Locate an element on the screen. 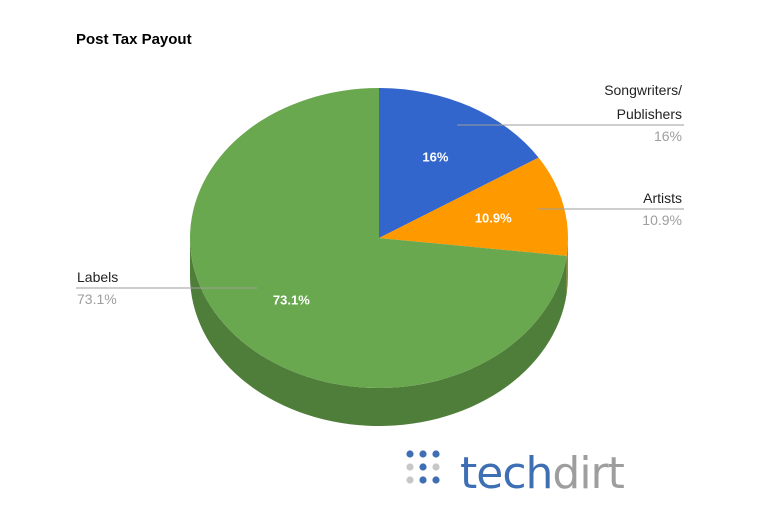 Image resolution: width=780 pixels, height=520 pixels. legend-name: Labels is located at coordinates (97, 277).